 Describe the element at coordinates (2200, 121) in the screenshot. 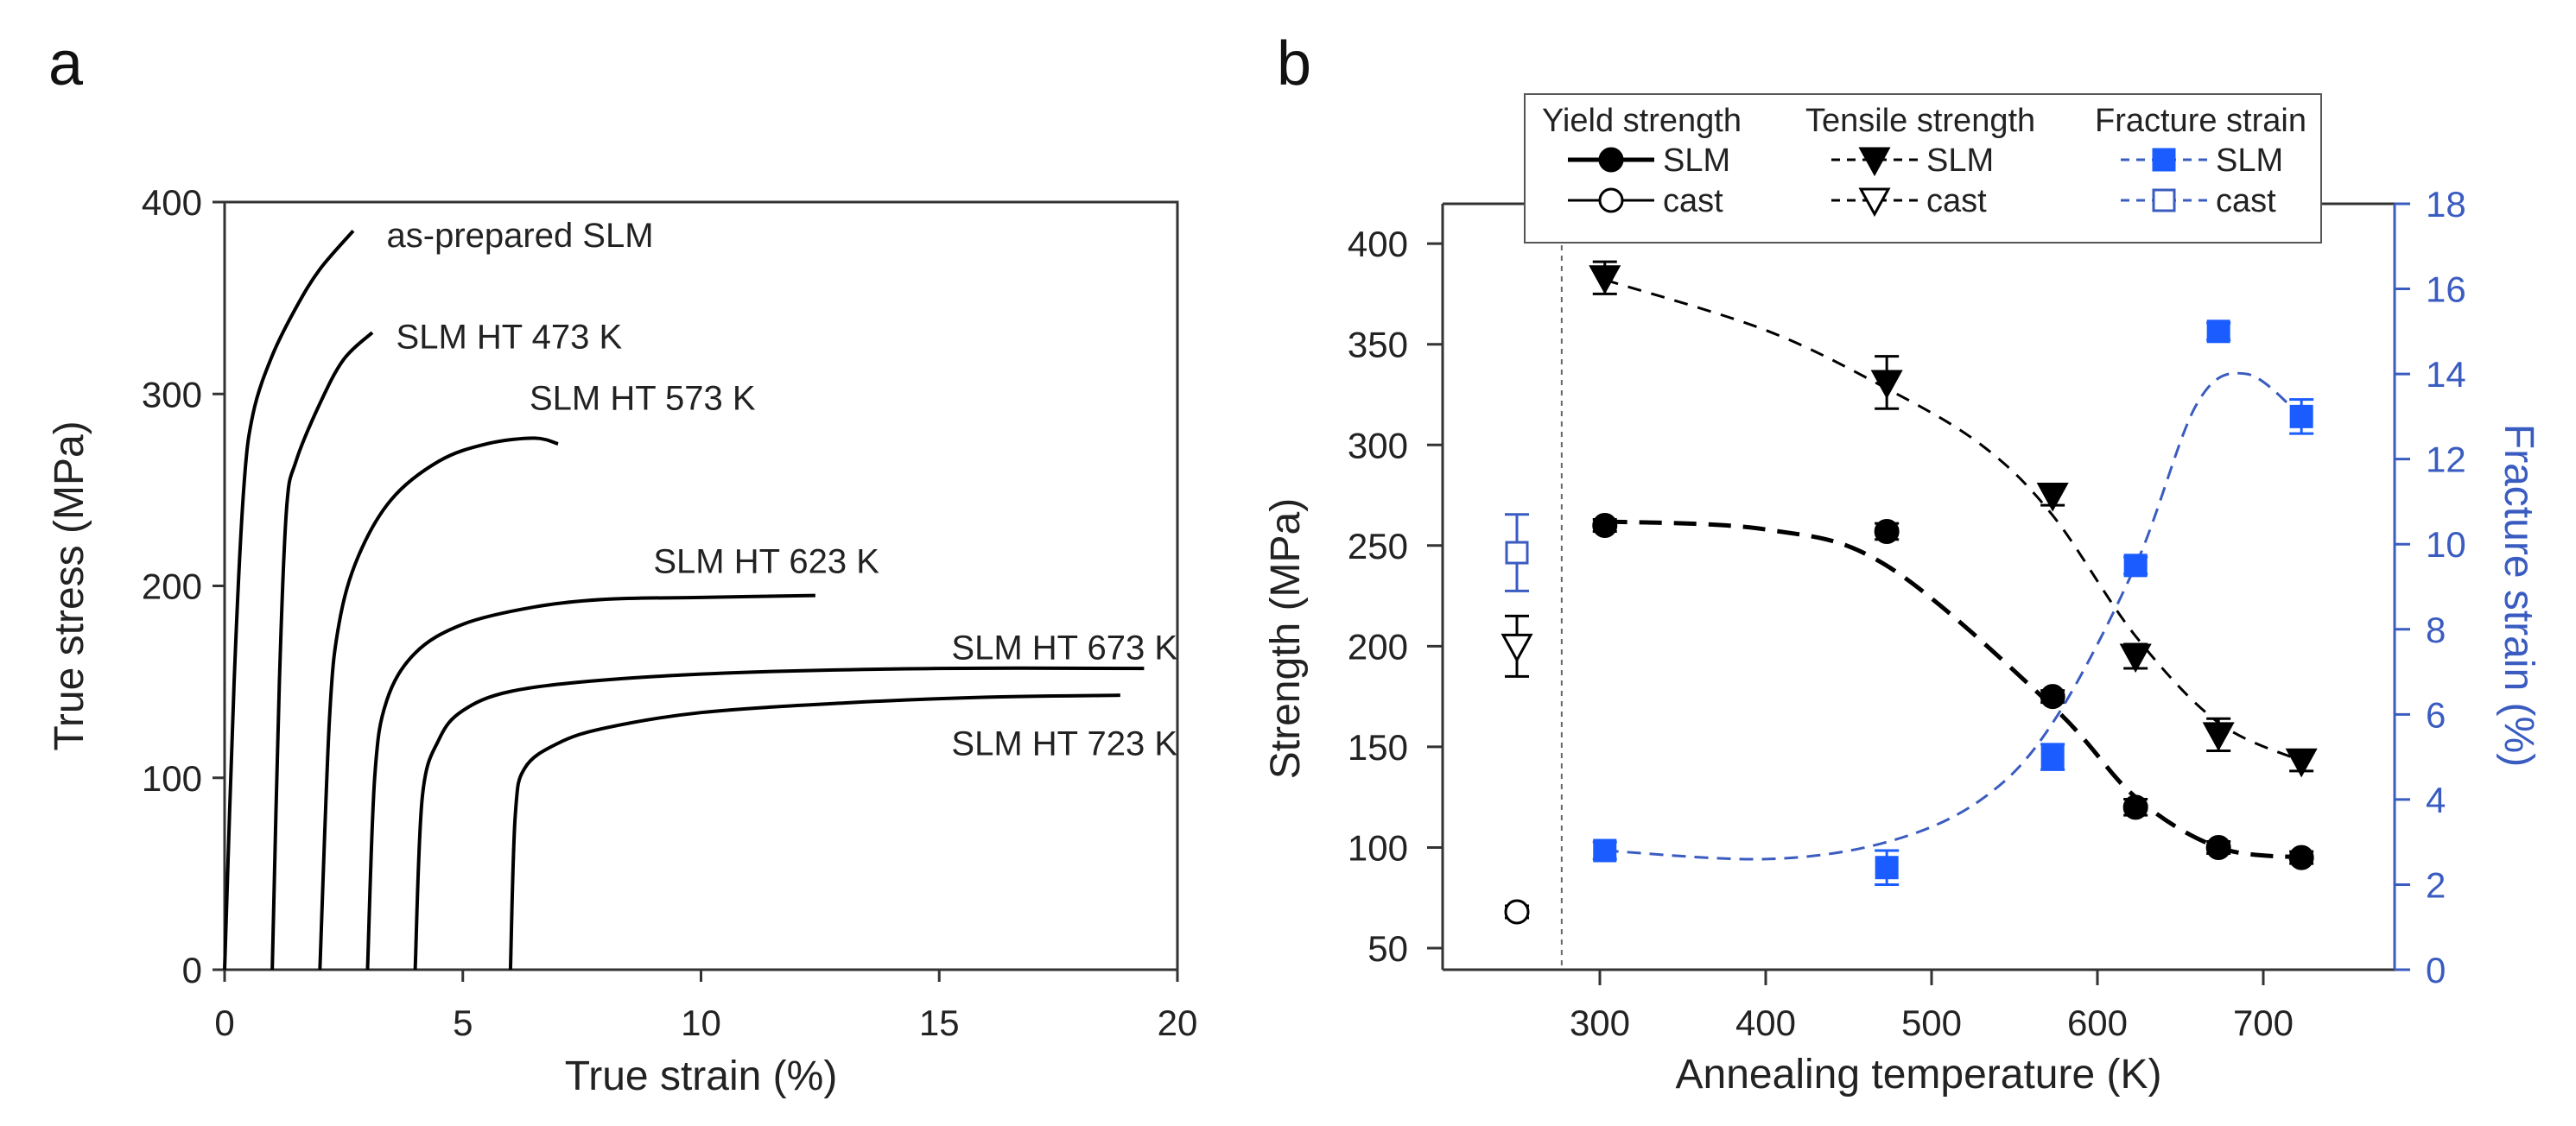

I see `legend-column-title: Fracture strain` at that location.